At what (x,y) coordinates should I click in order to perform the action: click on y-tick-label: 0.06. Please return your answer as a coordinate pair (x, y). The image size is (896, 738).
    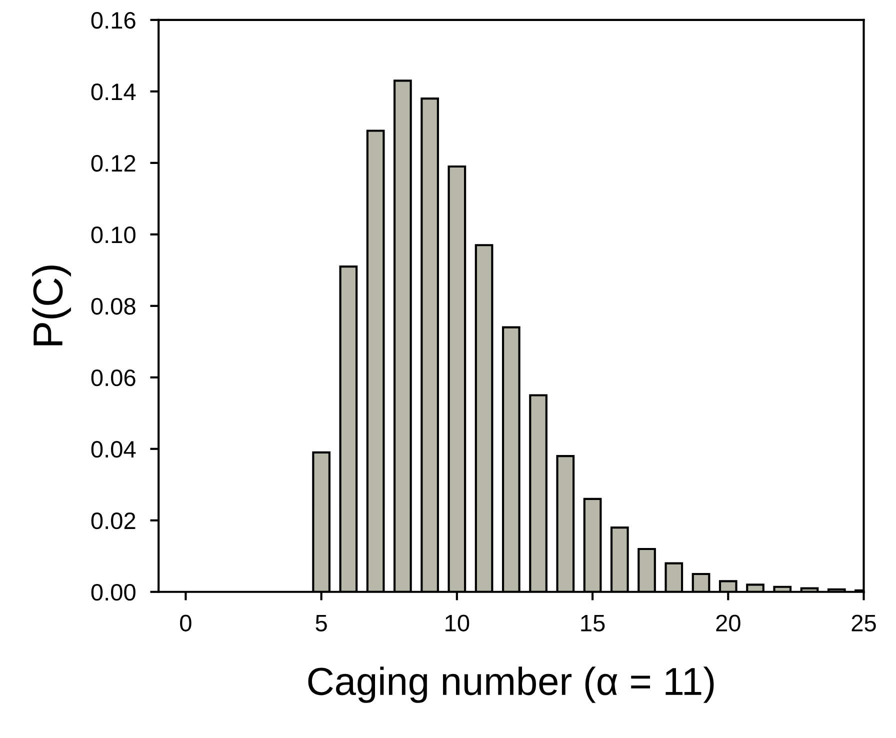
    Looking at the image, I should click on (113, 377).